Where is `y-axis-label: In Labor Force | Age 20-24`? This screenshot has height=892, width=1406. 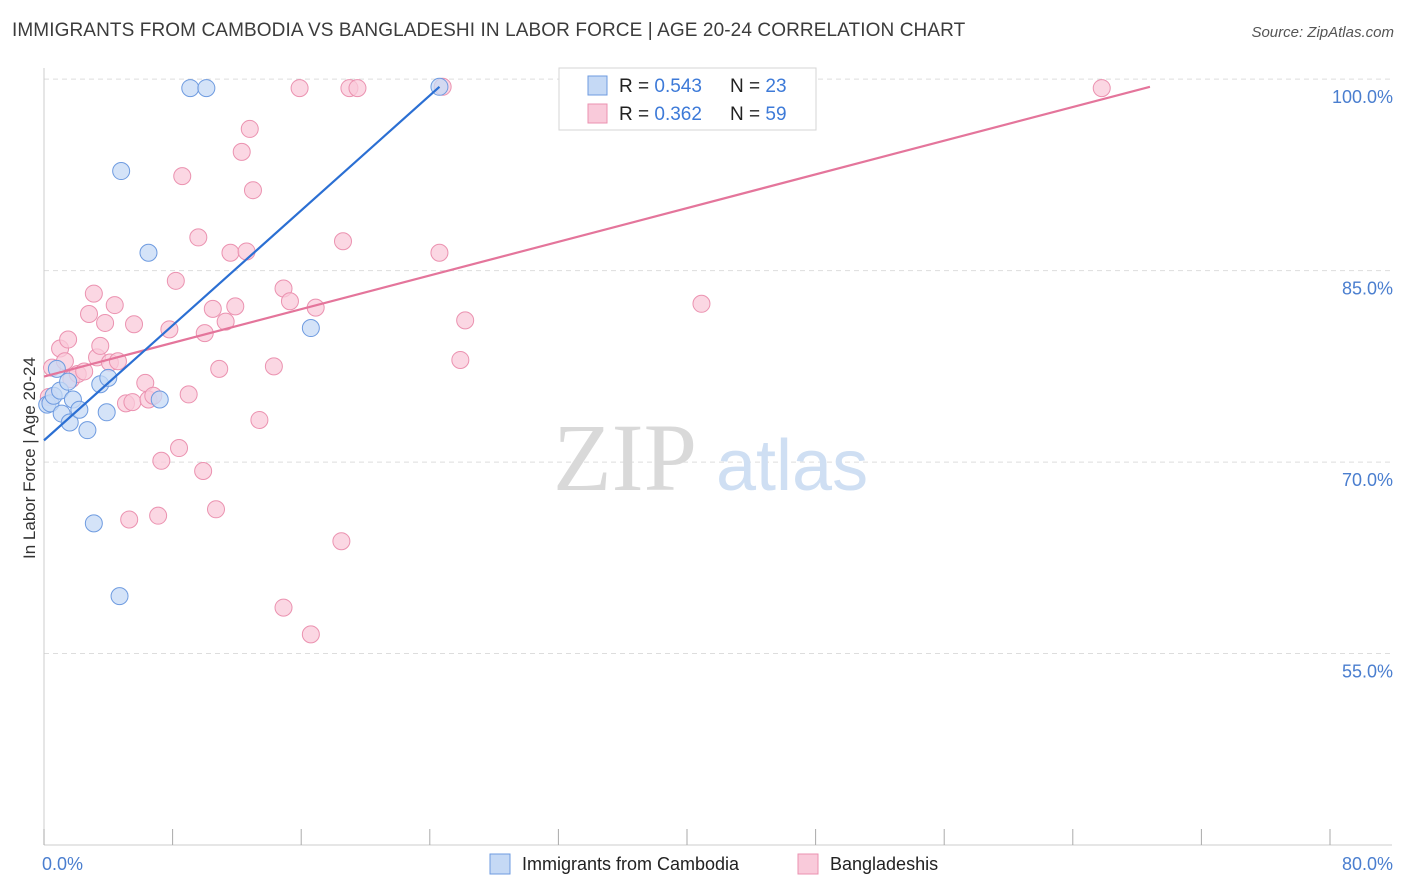 y-axis-label: In Labor Force | Age 20-24 is located at coordinates (29, 458).